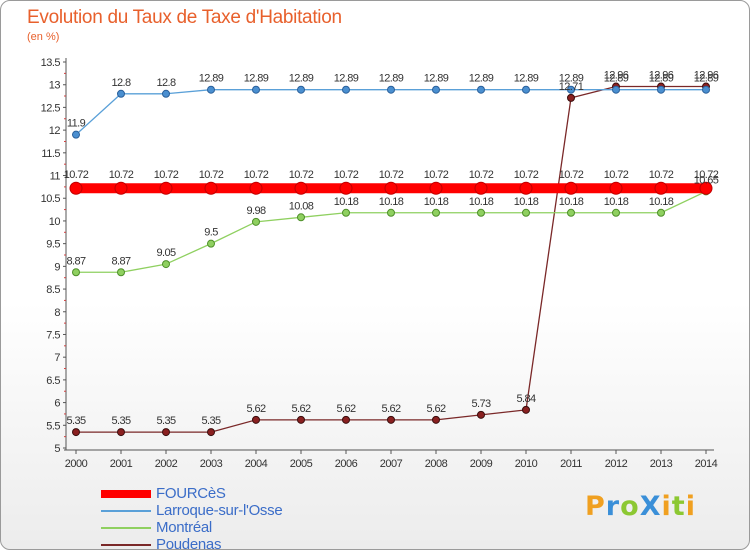 The width and height of the screenshot is (750, 550). I want to click on x-tick-label-3: 2003, so click(211, 464).